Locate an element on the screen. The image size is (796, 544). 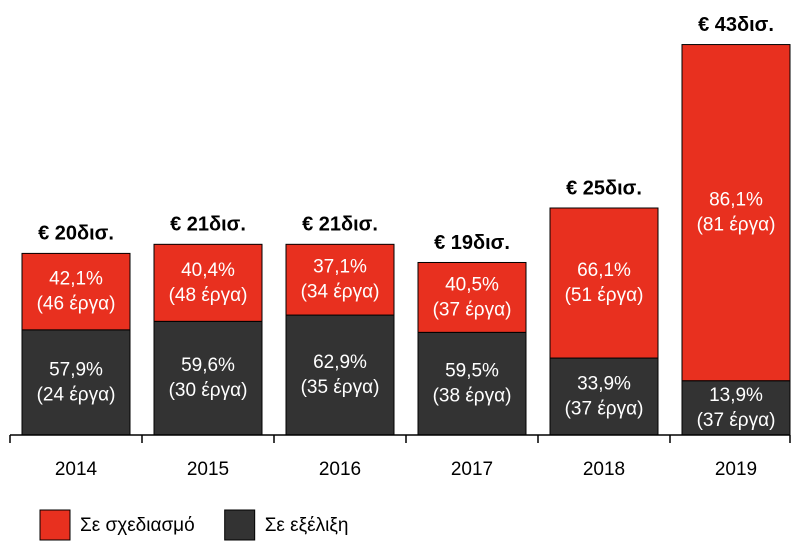
value-label: 86,1% is located at coordinates (736, 200).